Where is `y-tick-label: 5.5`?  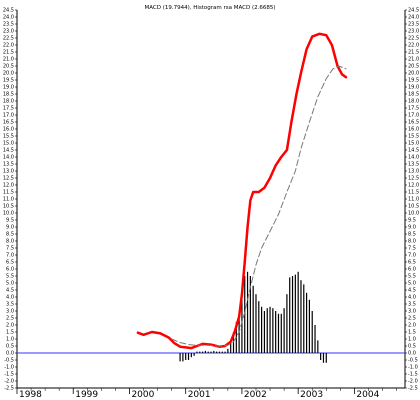 y-tick-label: 5.5 is located at coordinates (412, 277).